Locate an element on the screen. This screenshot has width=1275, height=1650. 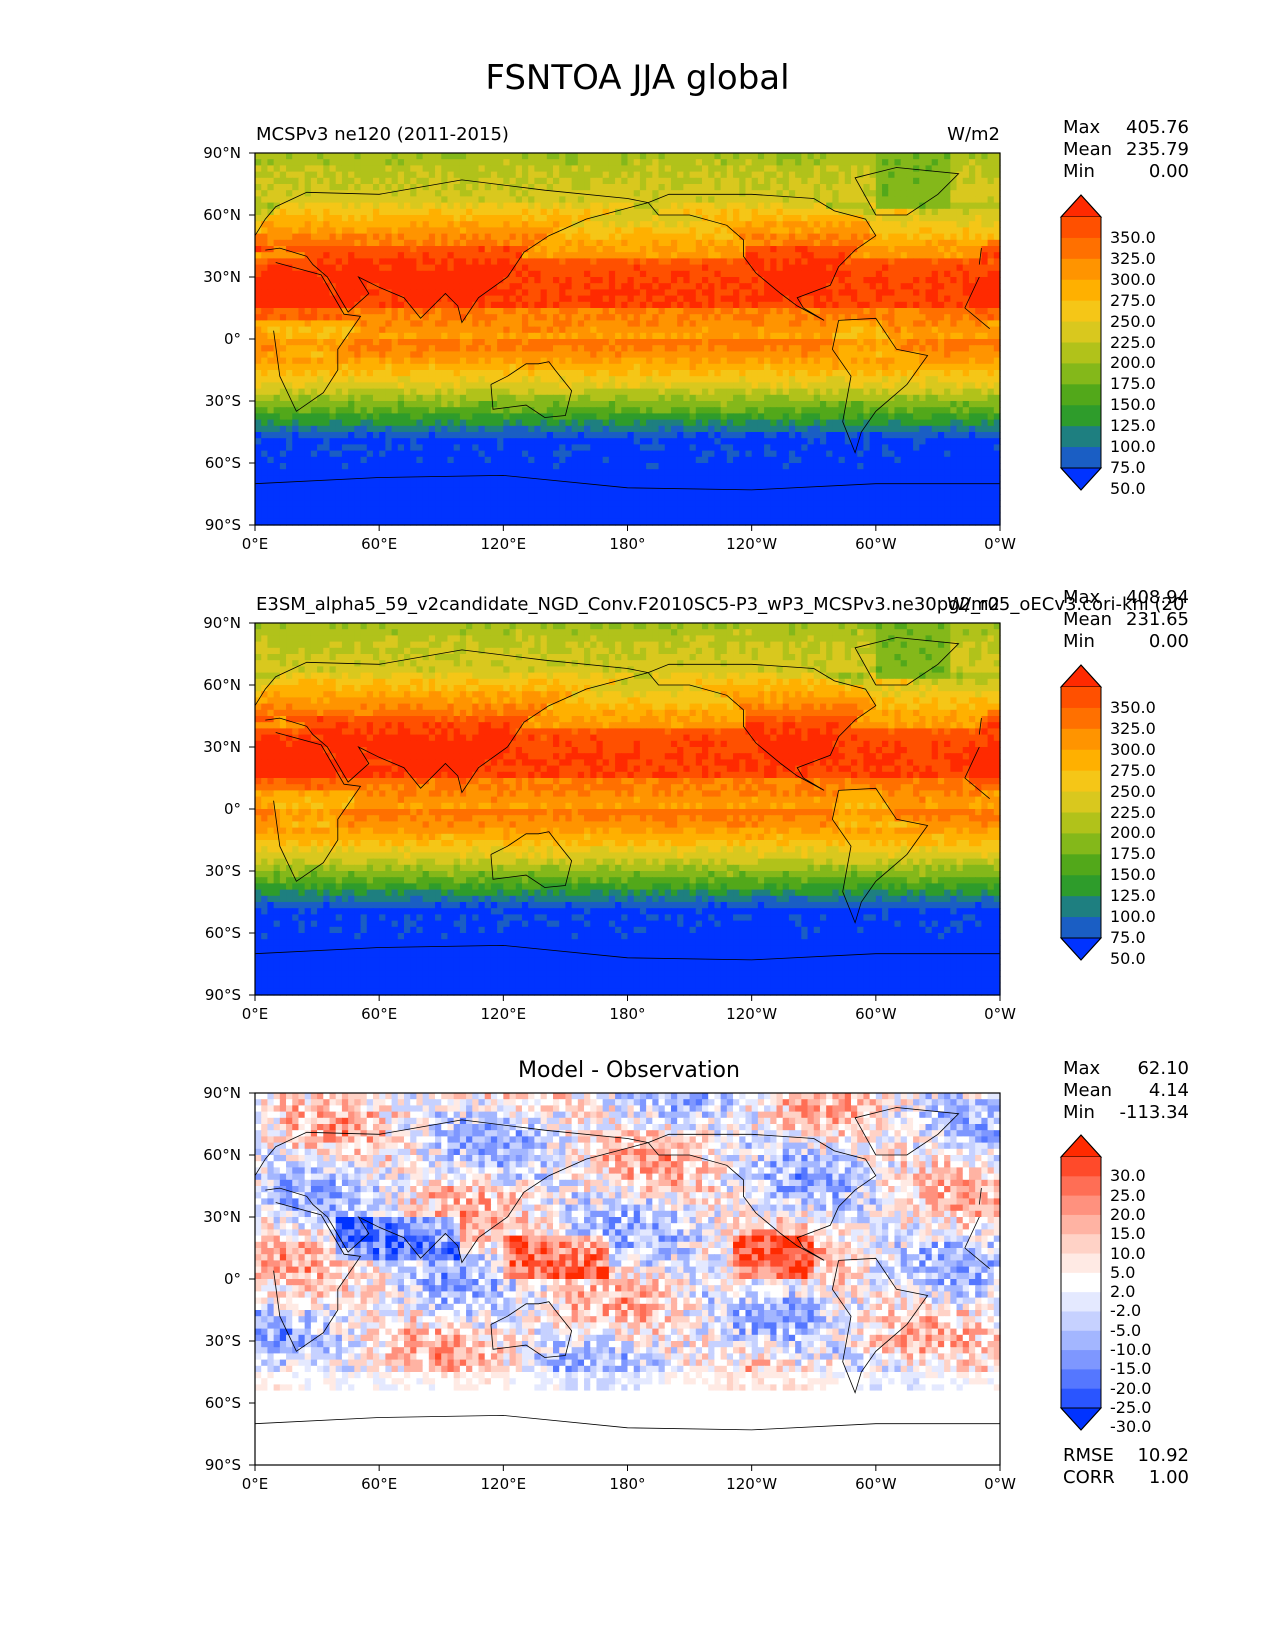
panel1-max-label: Max is located at coordinates (1081, 127).